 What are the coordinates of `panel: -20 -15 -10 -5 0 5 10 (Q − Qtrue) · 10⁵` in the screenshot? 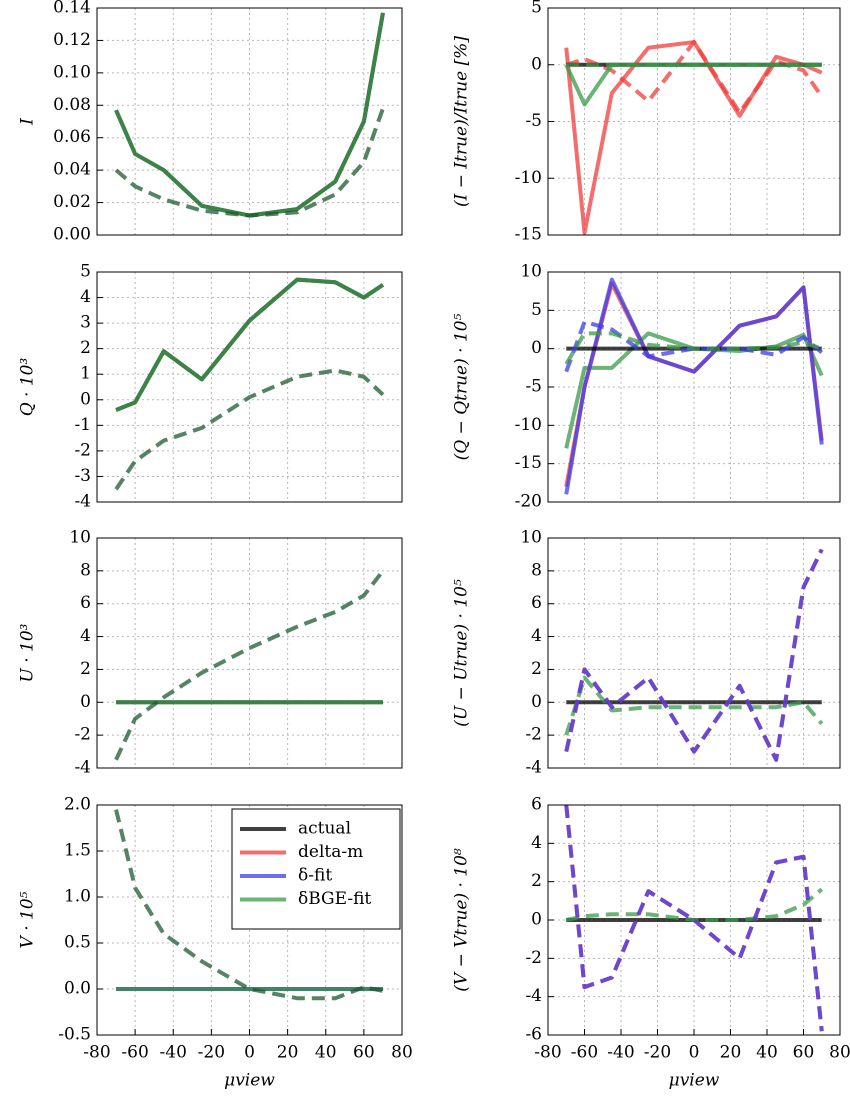 It's located at (646, 387).